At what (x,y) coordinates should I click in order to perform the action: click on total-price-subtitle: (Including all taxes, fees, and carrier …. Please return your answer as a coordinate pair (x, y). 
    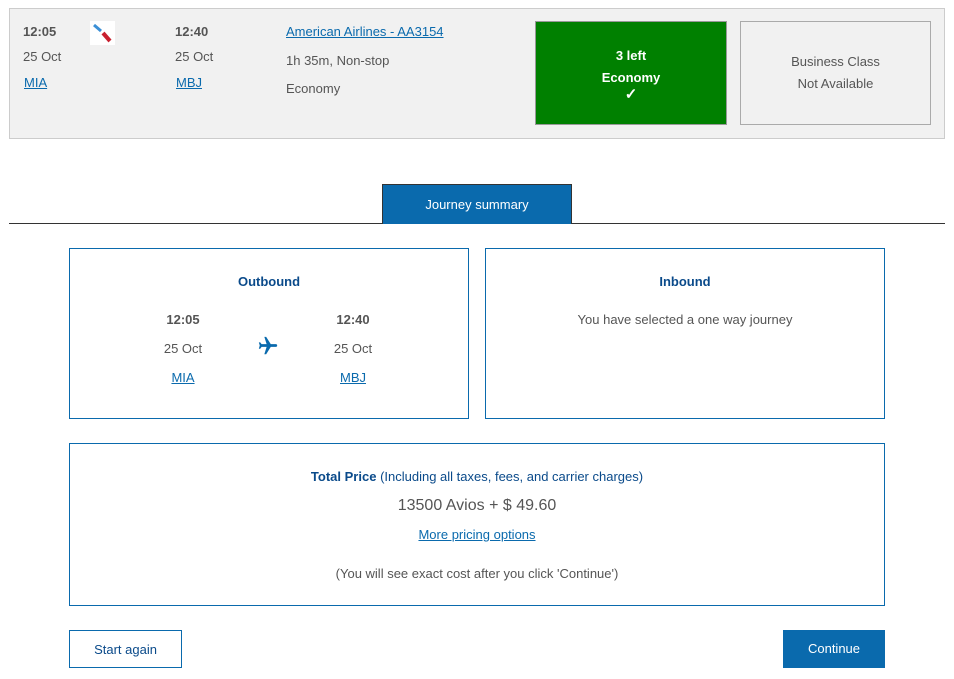
    Looking at the image, I should click on (512, 476).